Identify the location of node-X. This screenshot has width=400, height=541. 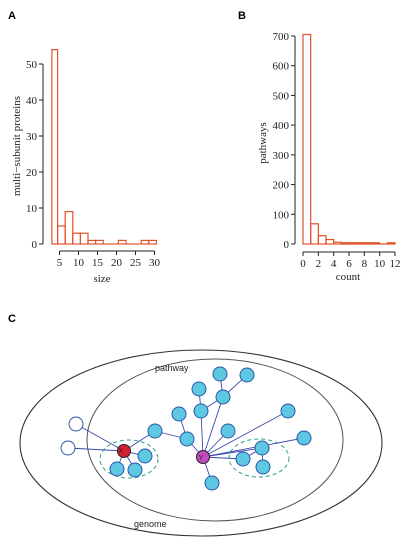
(124, 451).